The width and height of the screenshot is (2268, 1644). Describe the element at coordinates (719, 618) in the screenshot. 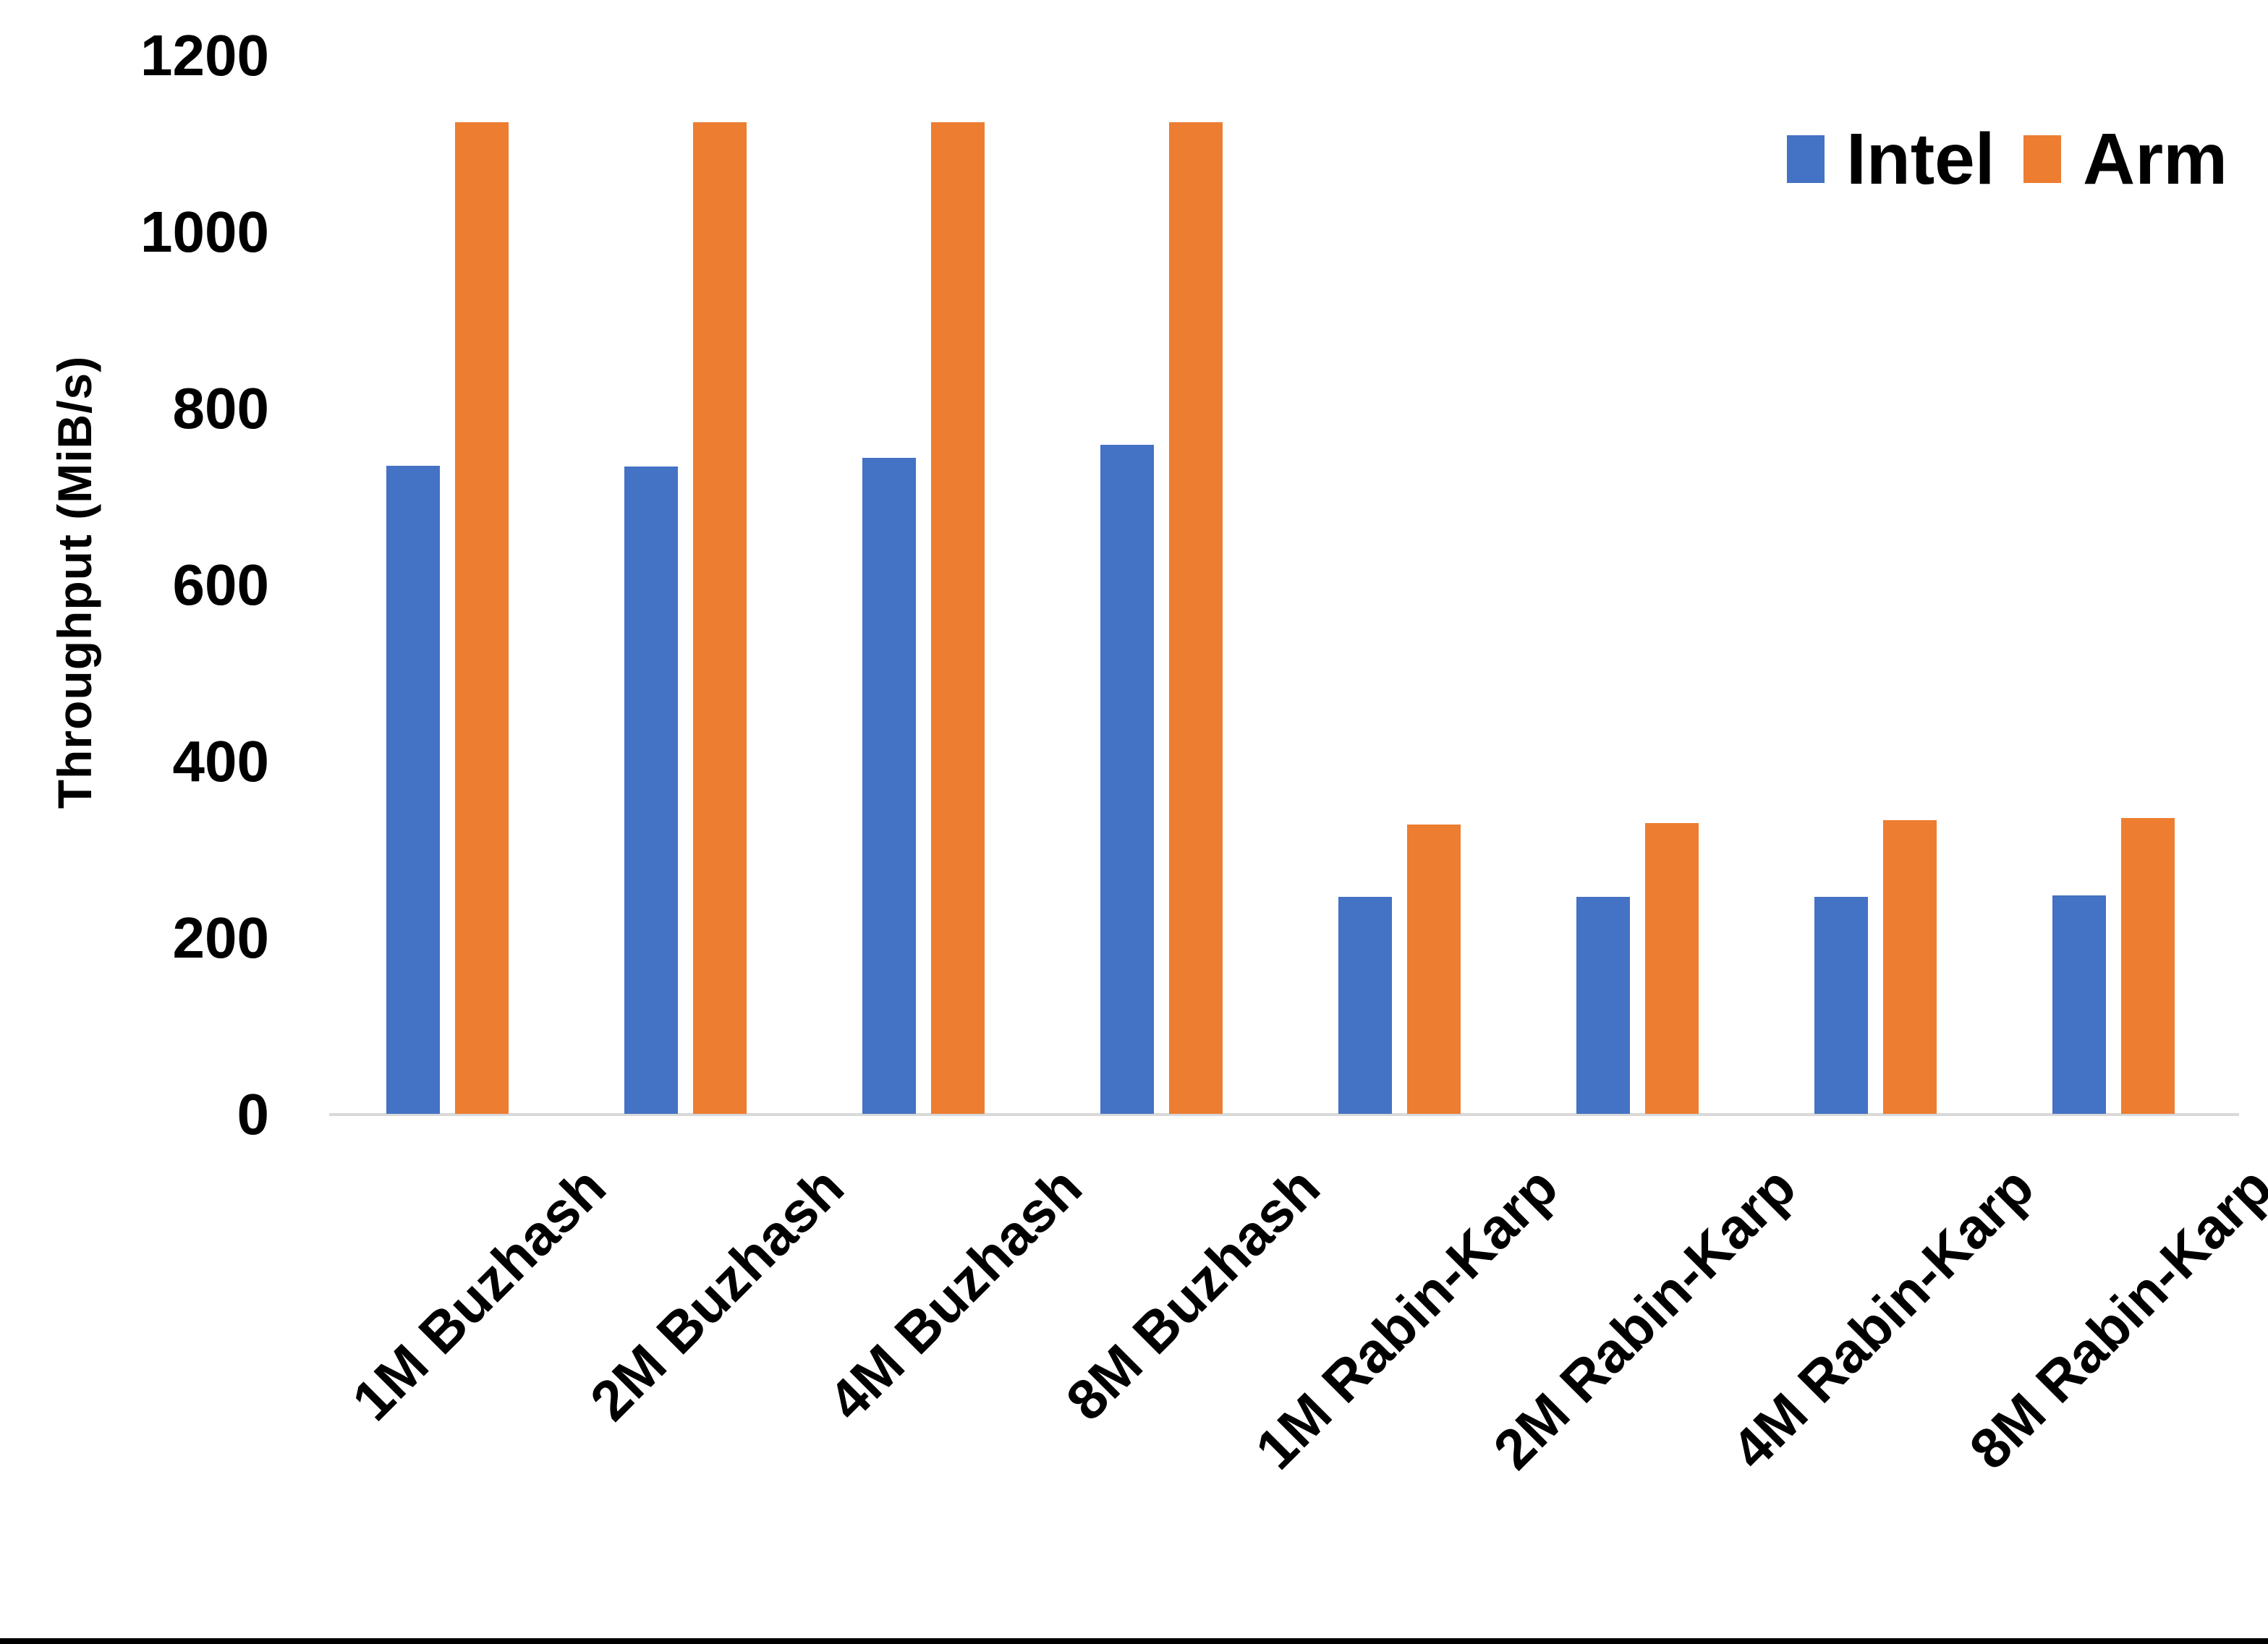

I see `bar-arm-2m-buzhash` at that location.